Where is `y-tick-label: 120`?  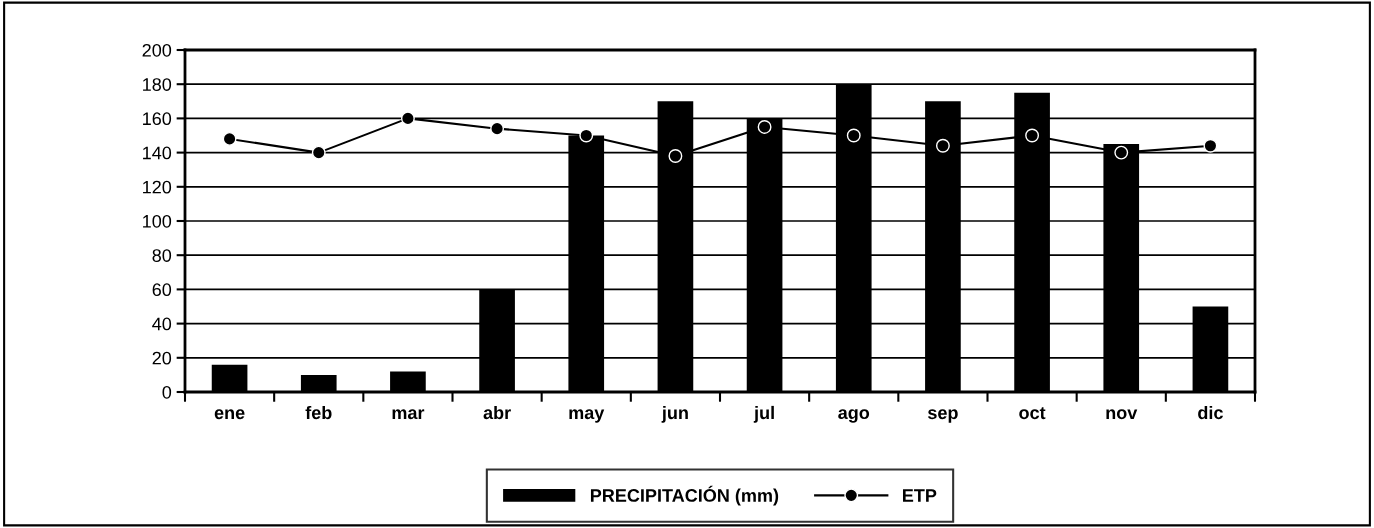 y-tick-label: 120 is located at coordinates (157, 187).